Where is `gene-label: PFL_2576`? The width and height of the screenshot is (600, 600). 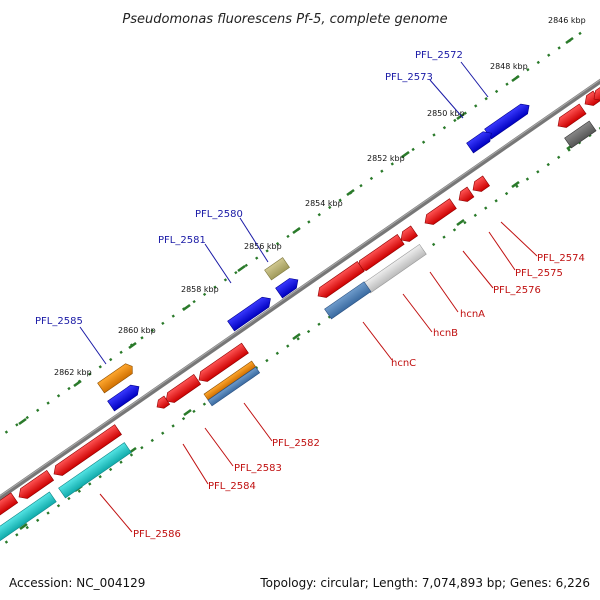
gene-label: PFL_2576 is located at coordinates (517, 290).